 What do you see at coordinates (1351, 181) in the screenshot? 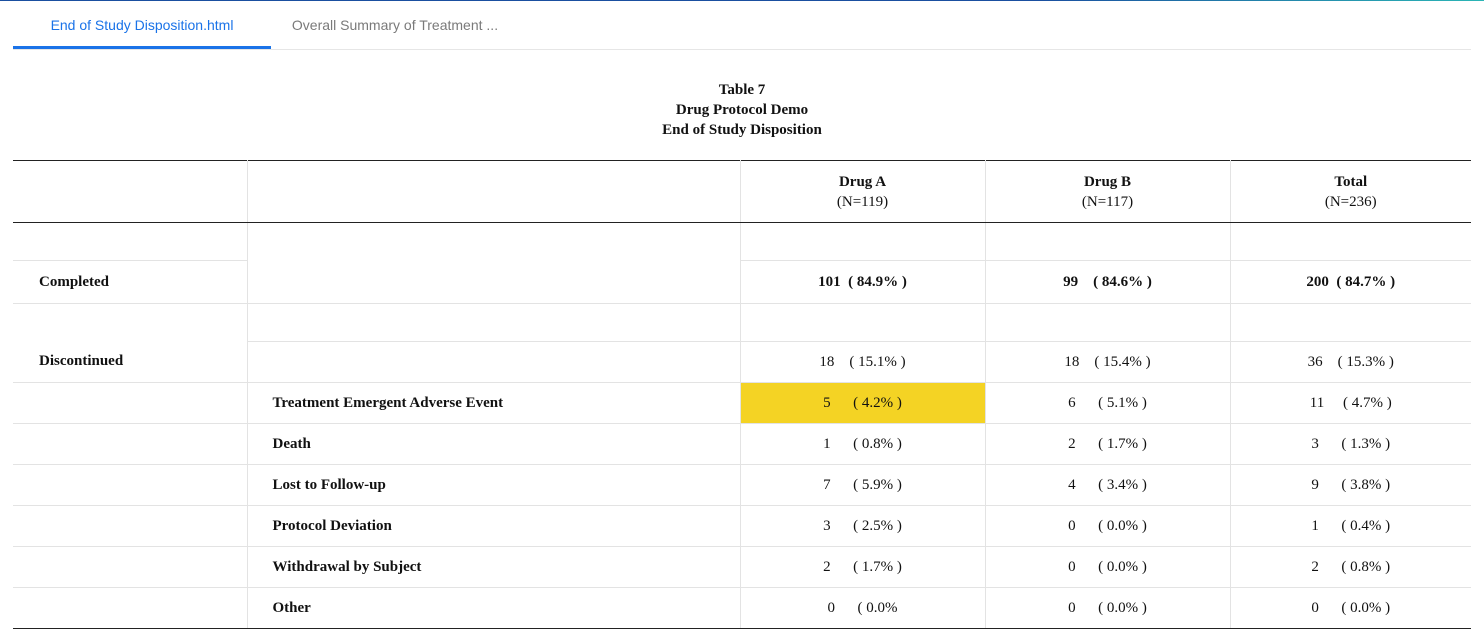
I see `col-name: Total` at bounding box center [1351, 181].